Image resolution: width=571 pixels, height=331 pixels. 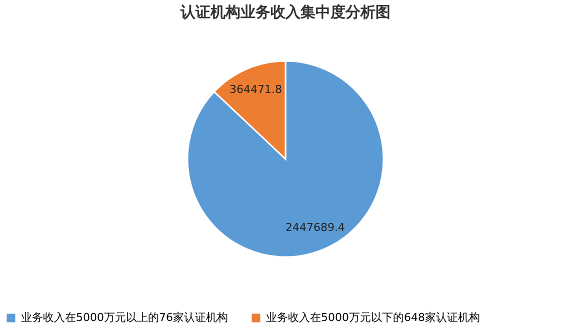 I want to click on chart-title: 认证机构业务收入集中度分析图, so click(x=285, y=12).